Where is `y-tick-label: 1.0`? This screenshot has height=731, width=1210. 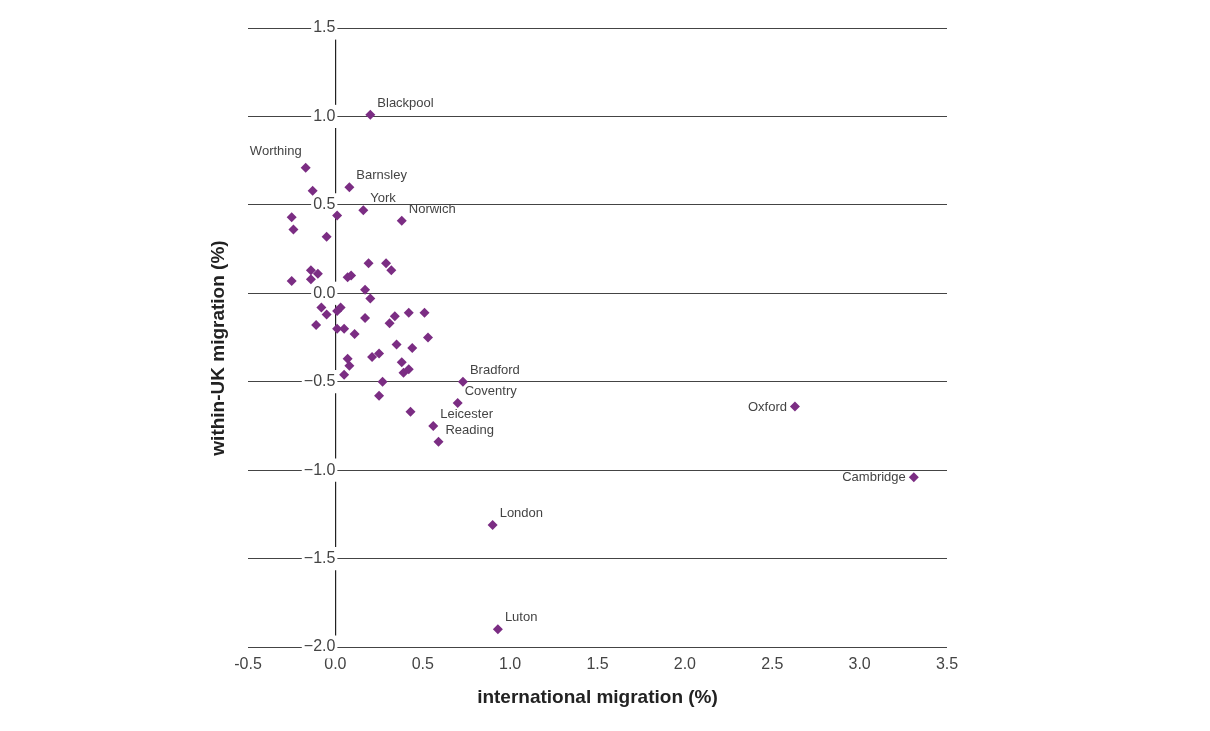
y-tick-label: 1.0 is located at coordinates (324, 115).